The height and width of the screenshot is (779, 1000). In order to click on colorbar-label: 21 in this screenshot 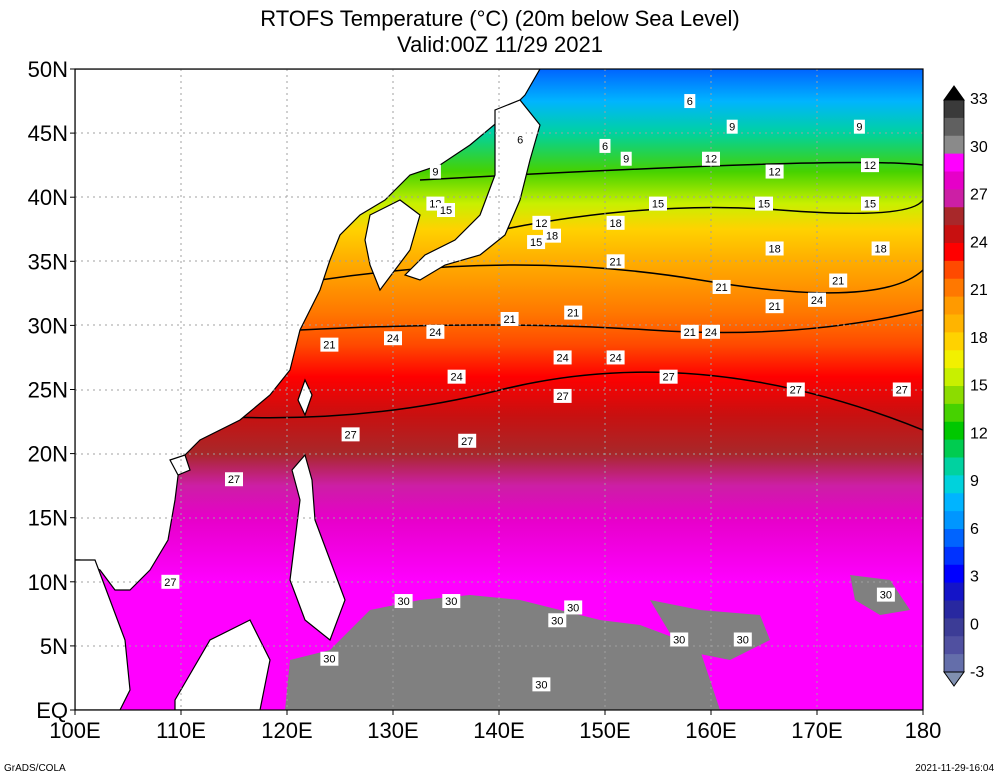, I will do `click(979, 290)`.